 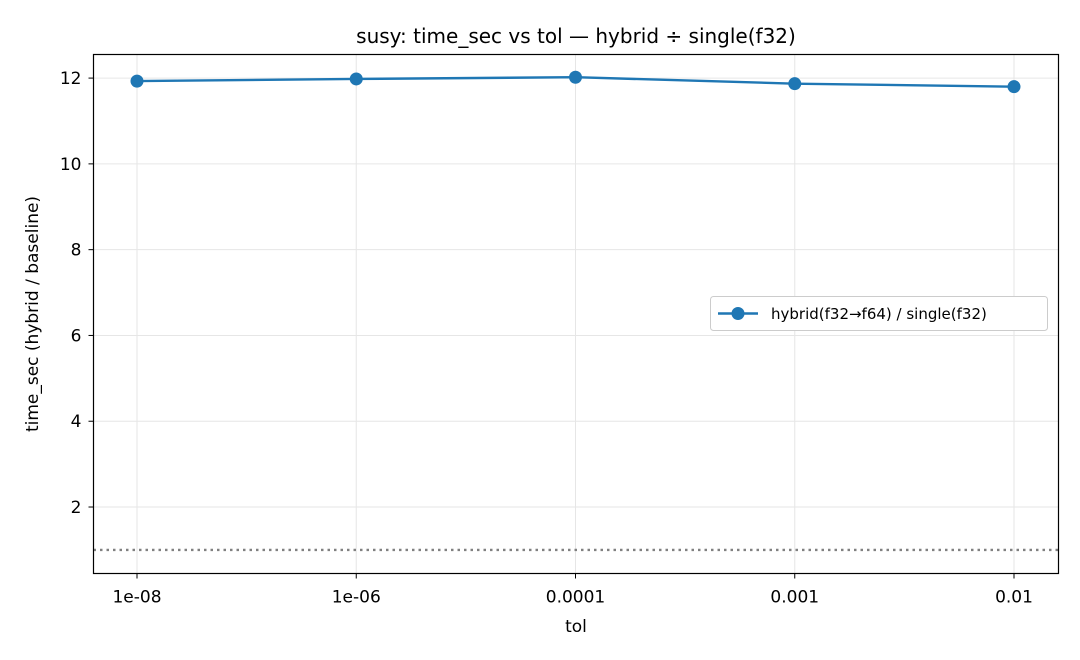 I want to click on y-tick-label: 4, so click(x=76, y=422).